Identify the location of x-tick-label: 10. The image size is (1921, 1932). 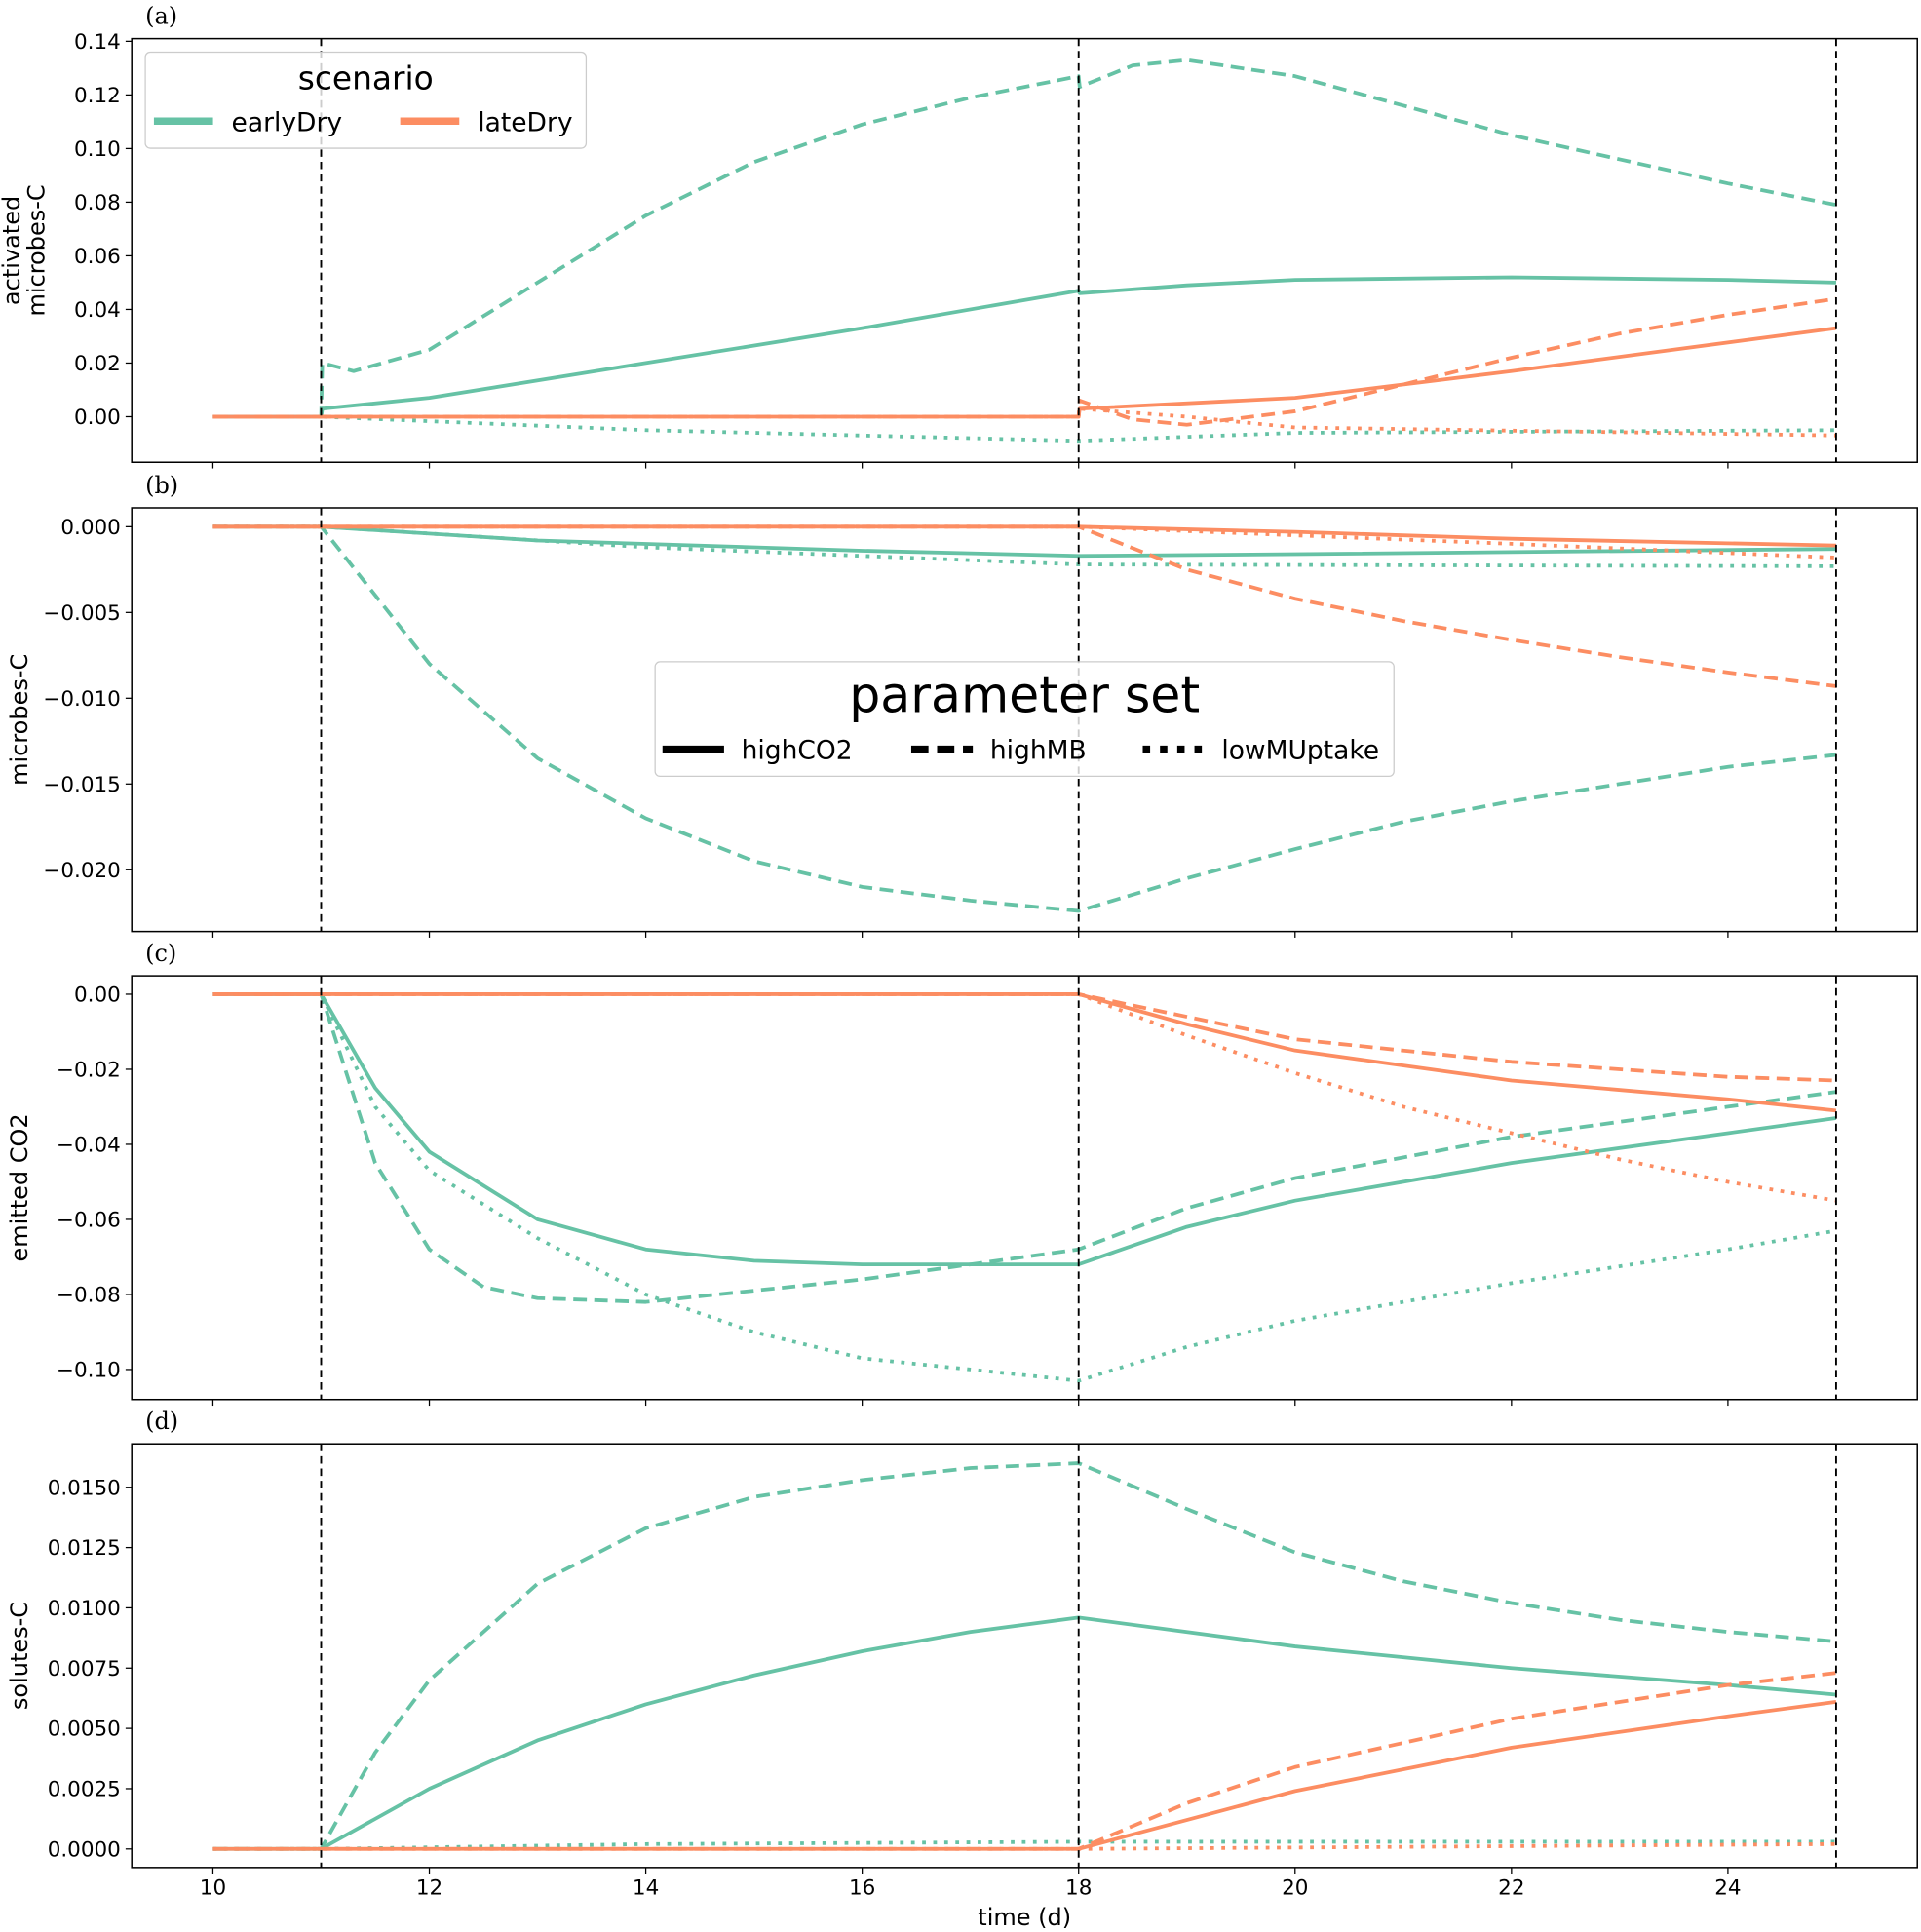
(213, 1888).